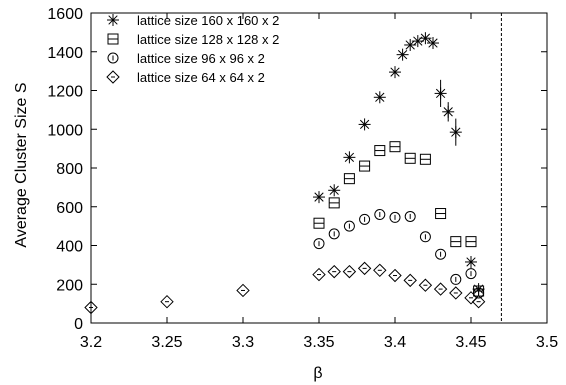  I want to click on y-tick-label: 600, so click(69, 208).